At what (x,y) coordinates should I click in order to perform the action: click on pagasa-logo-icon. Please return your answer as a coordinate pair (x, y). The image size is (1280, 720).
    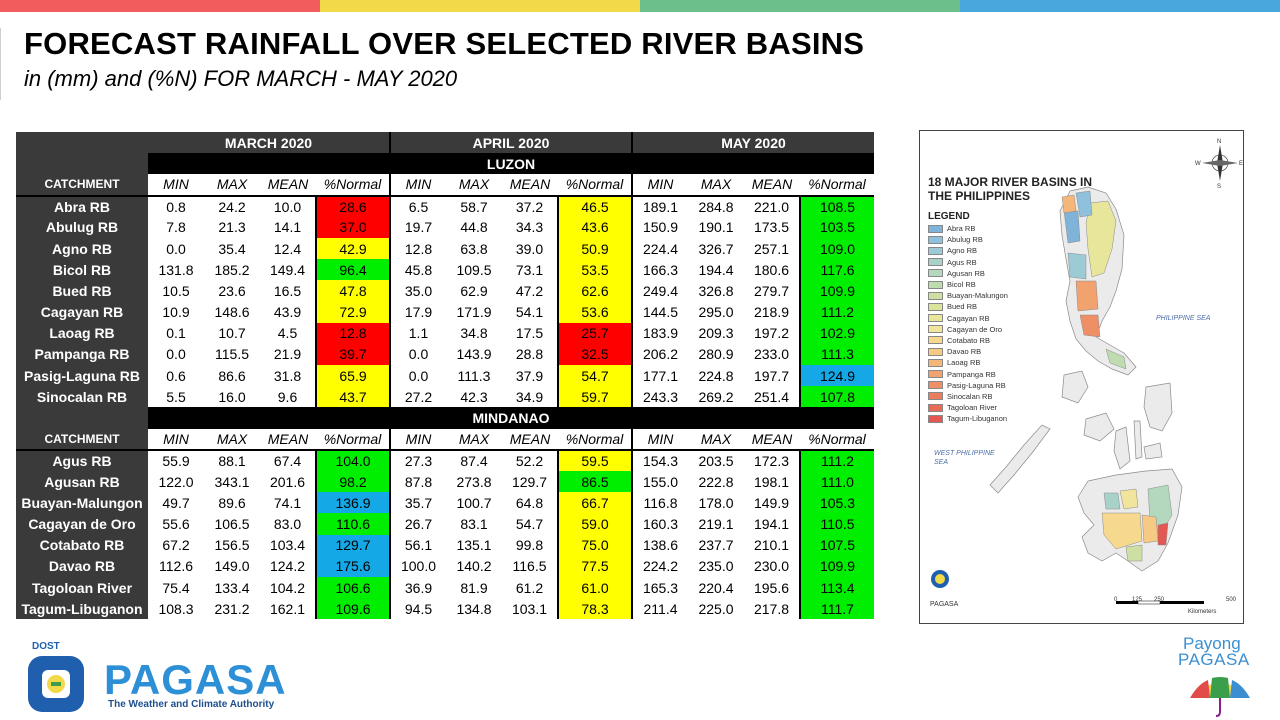
    Looking at the image, I should click on (56, 684).